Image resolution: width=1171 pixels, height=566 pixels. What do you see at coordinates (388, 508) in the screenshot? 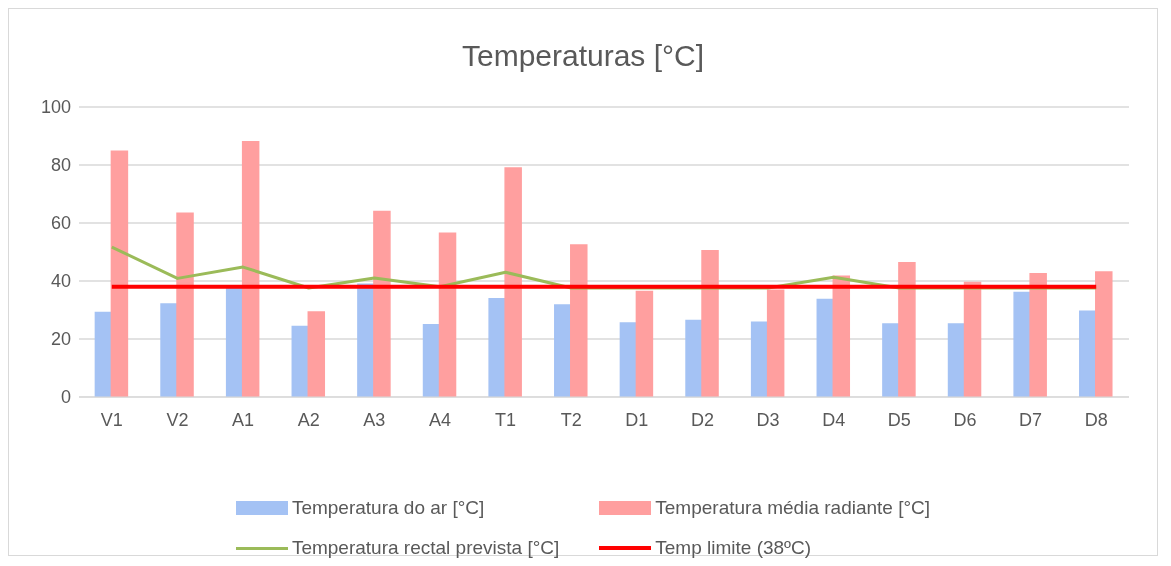
I see `legend-label: Temperatura do ar [°C]` at bounding box center [388, 508].